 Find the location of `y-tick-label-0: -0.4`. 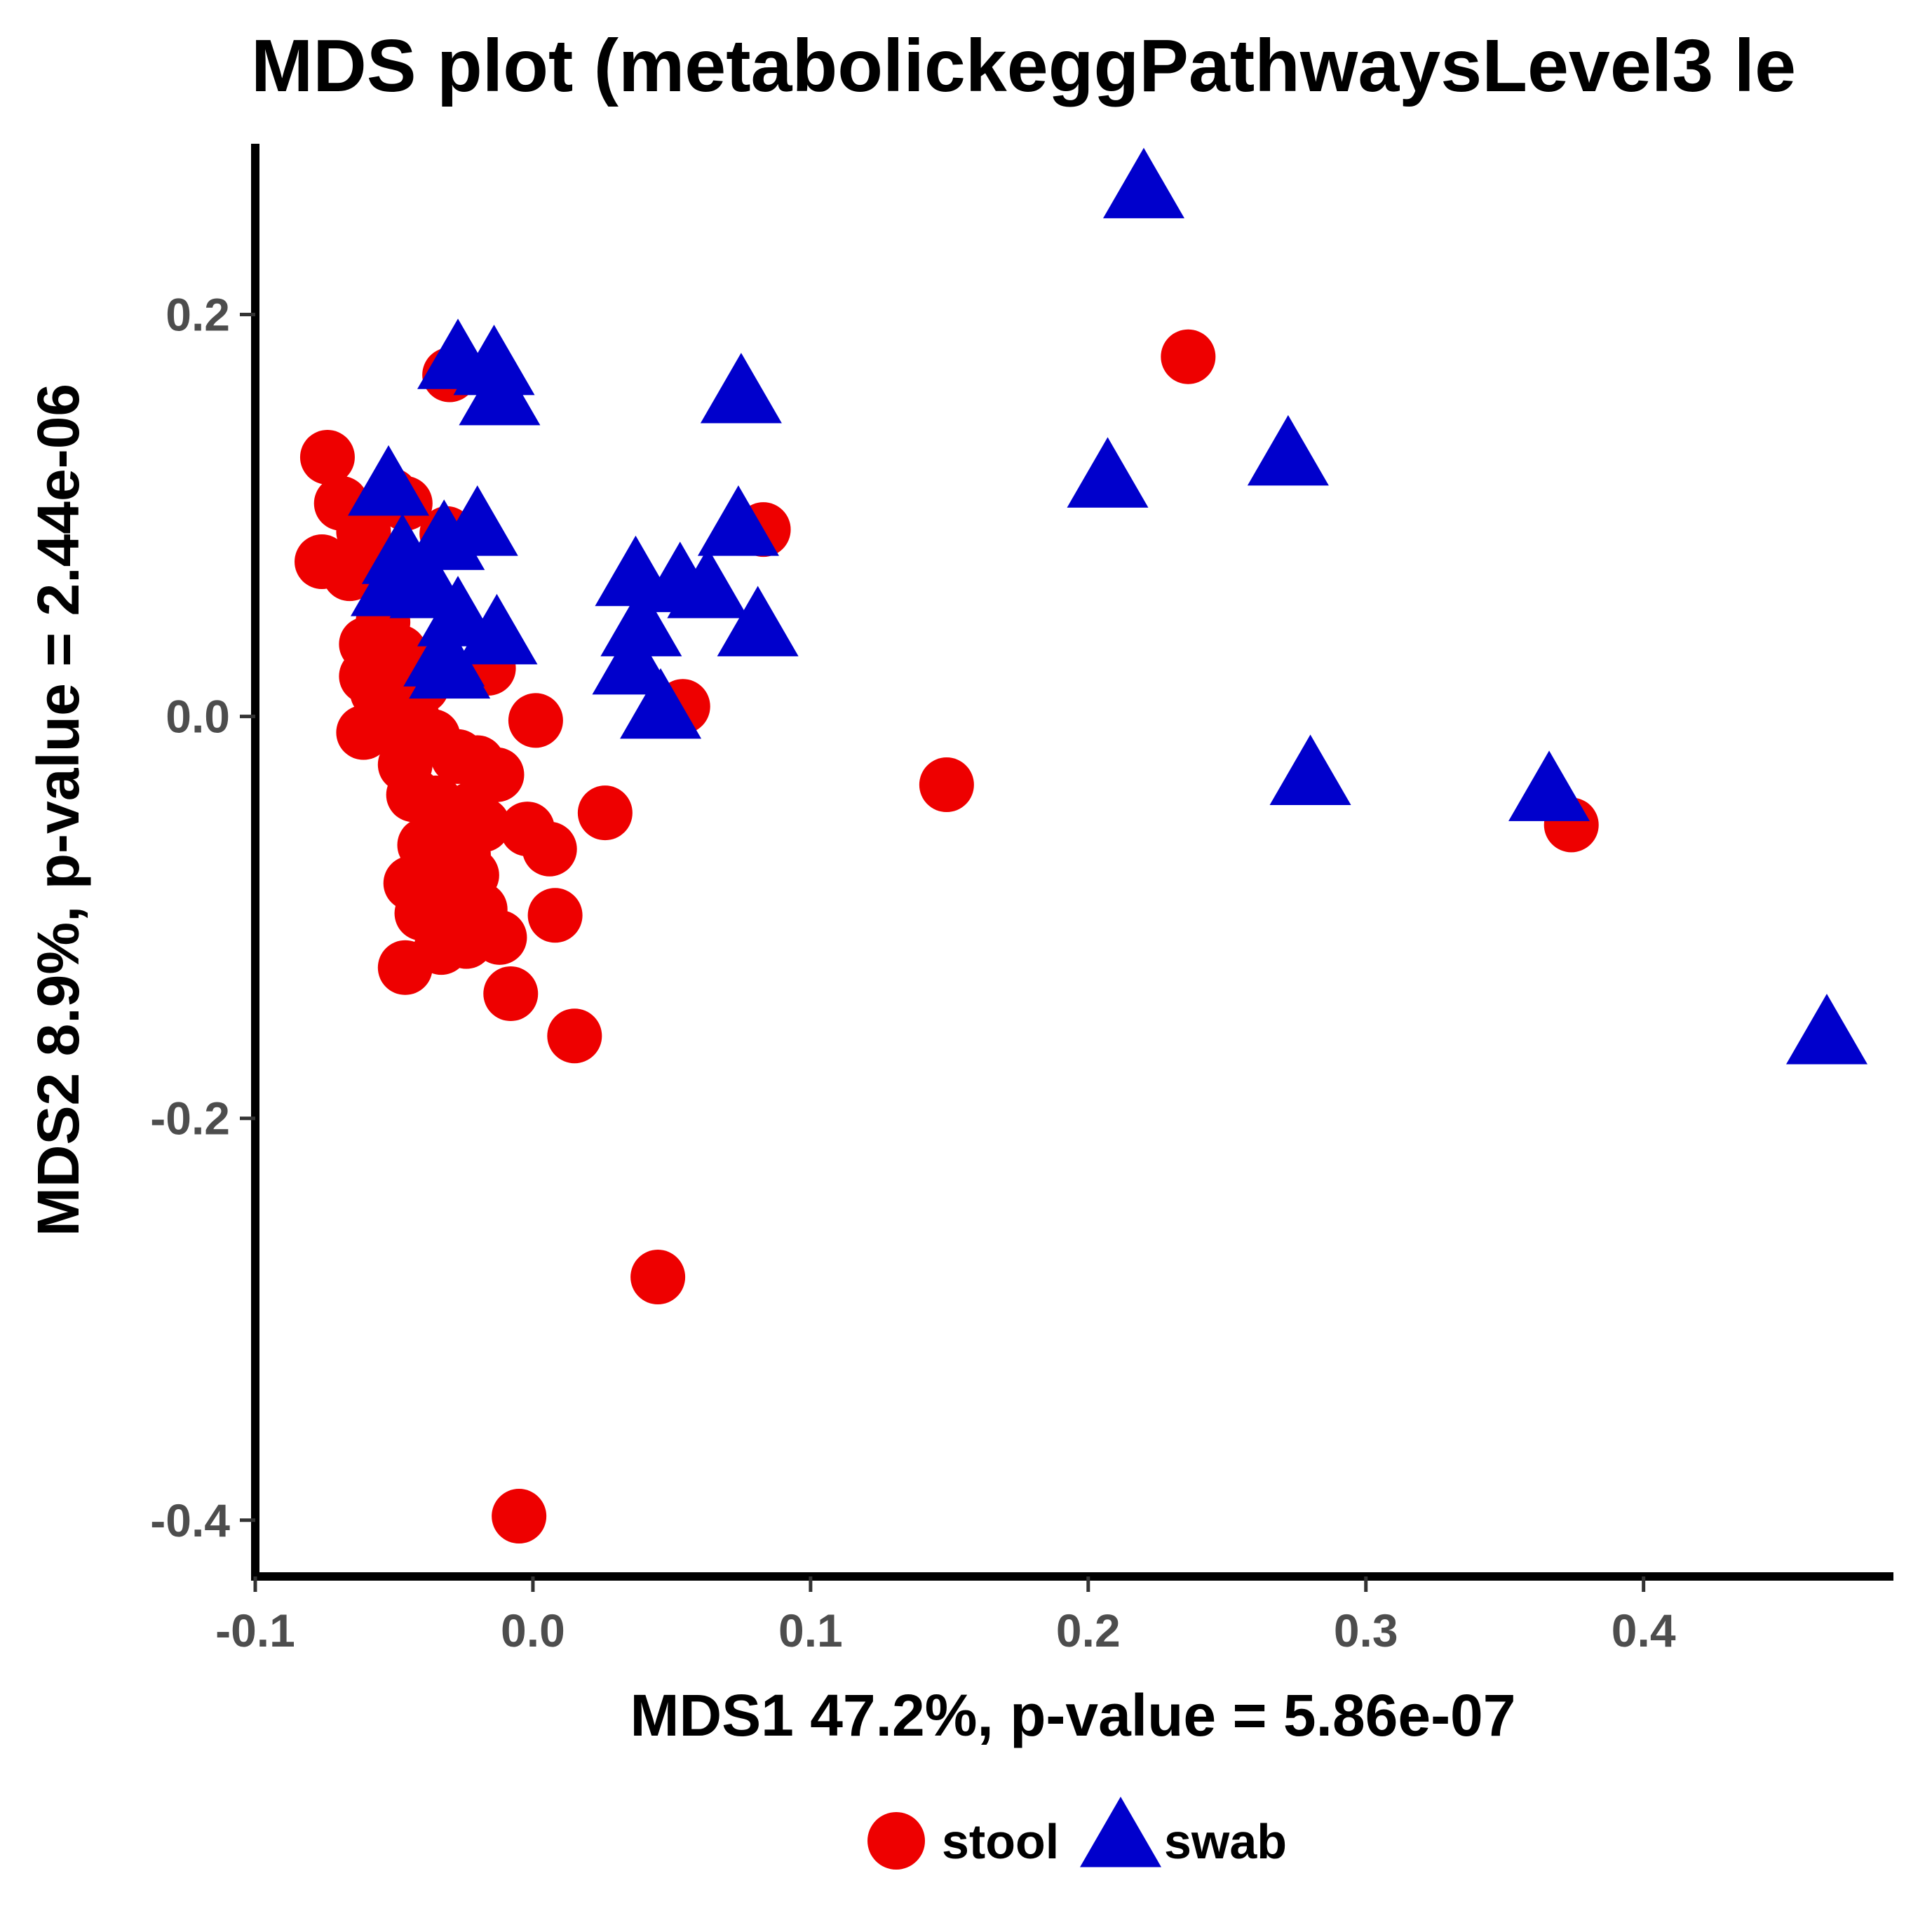

y-tick-label-0: -0.4 is located at coordinates (190, 1520).